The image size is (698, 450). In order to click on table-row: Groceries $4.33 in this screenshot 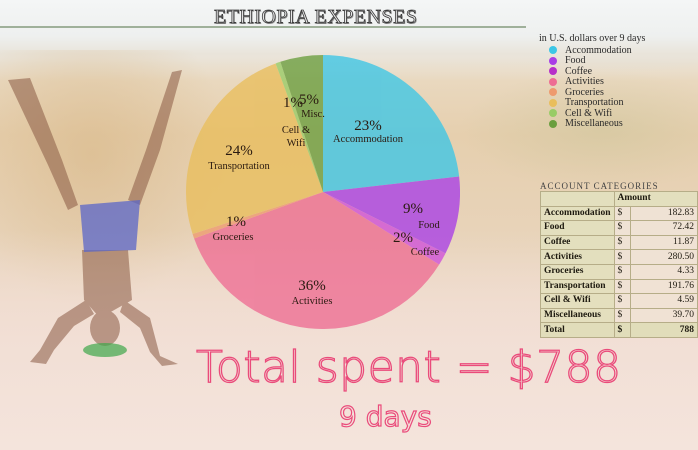, I will do `click(619, 271)`.